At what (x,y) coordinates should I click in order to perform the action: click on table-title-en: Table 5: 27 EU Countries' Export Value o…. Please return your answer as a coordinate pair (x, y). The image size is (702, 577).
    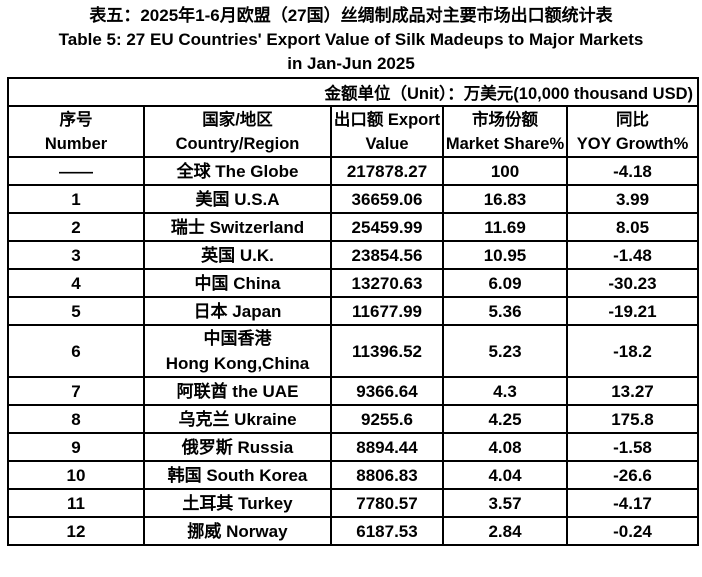
    Looking at the image, I should click on (351, 39).